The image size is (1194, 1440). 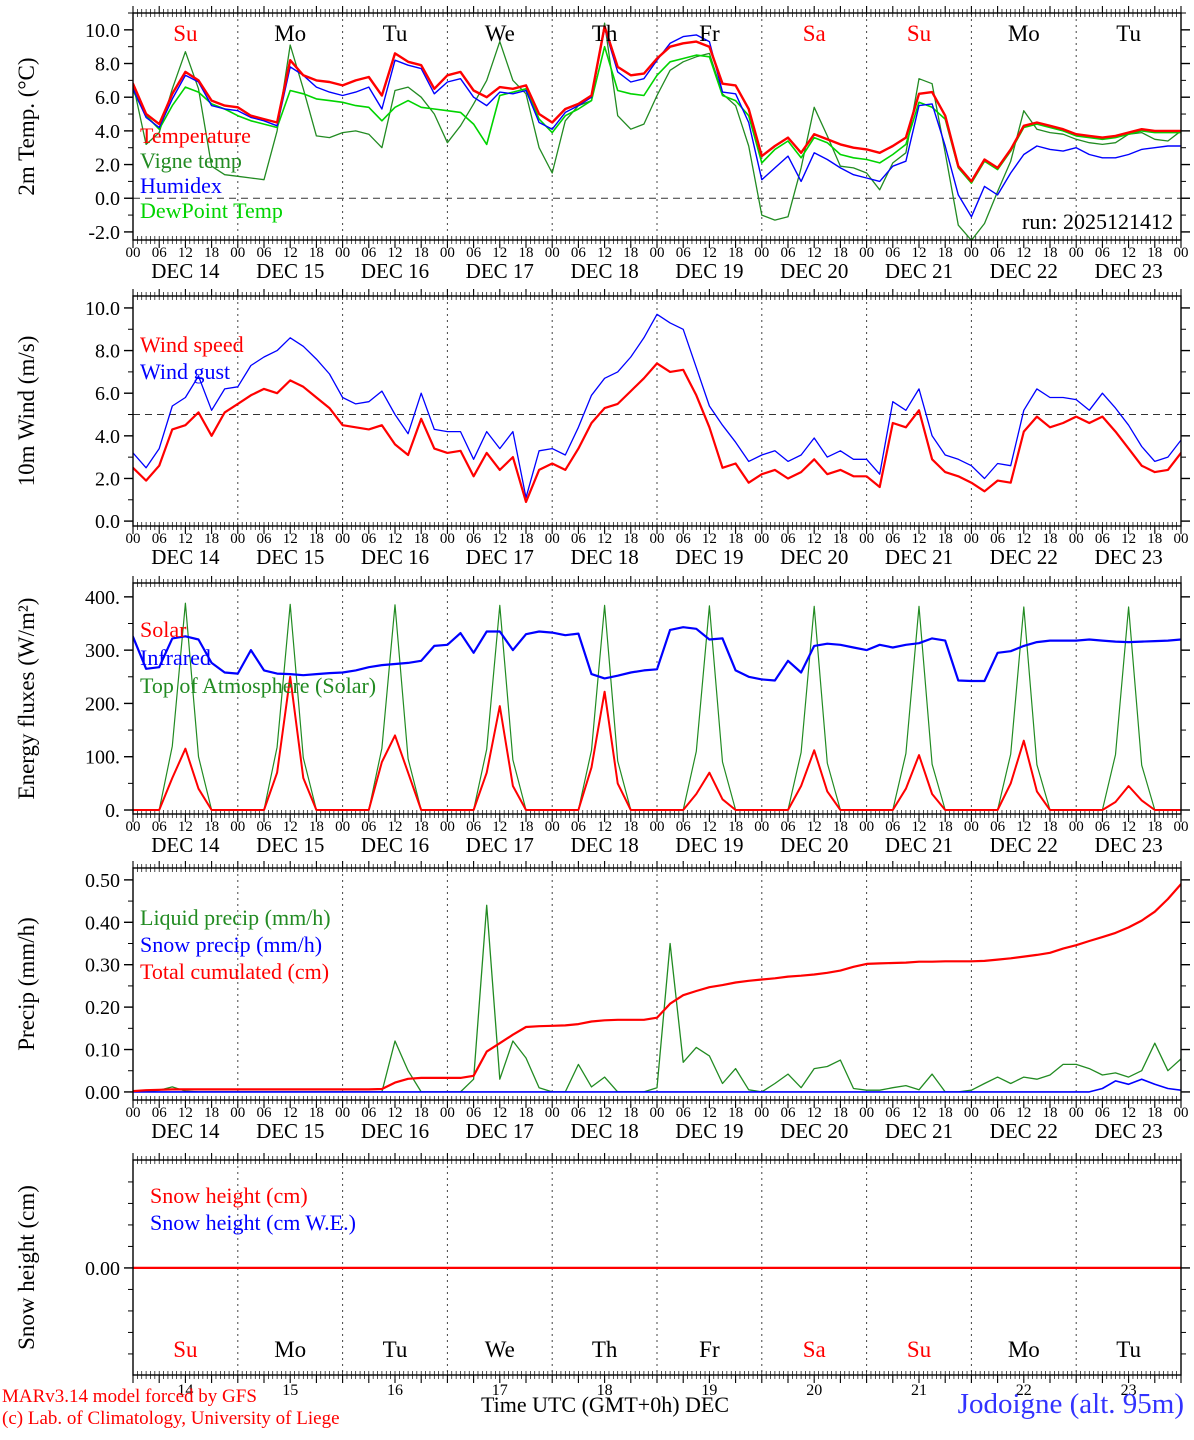 I want to click on ytick-10m-wind-m-s: 6.0, so click(x=107, y=394).